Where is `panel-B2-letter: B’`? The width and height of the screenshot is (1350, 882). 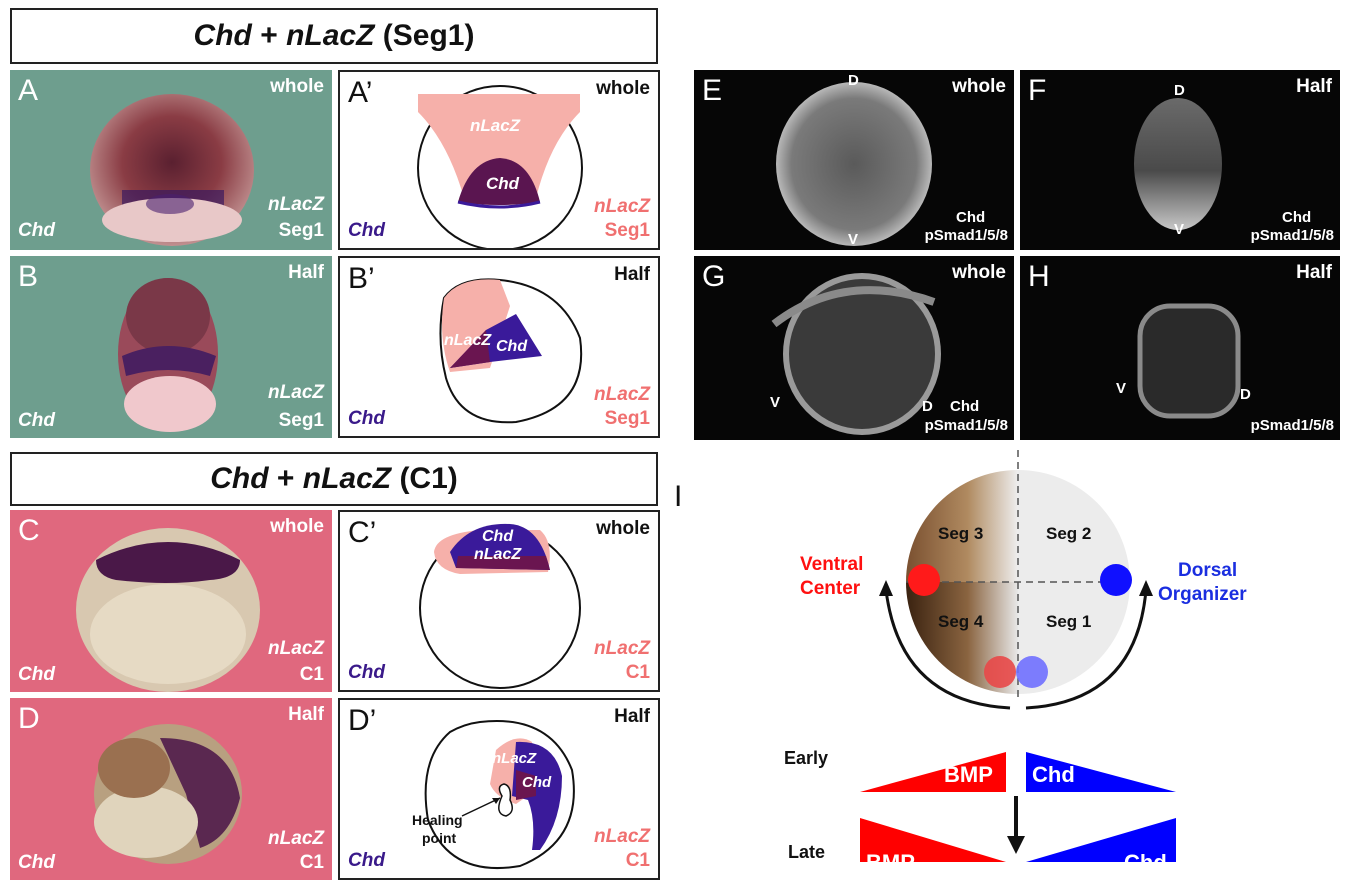 panel-B2-letter: B’ is located at coordinates (361, 278).